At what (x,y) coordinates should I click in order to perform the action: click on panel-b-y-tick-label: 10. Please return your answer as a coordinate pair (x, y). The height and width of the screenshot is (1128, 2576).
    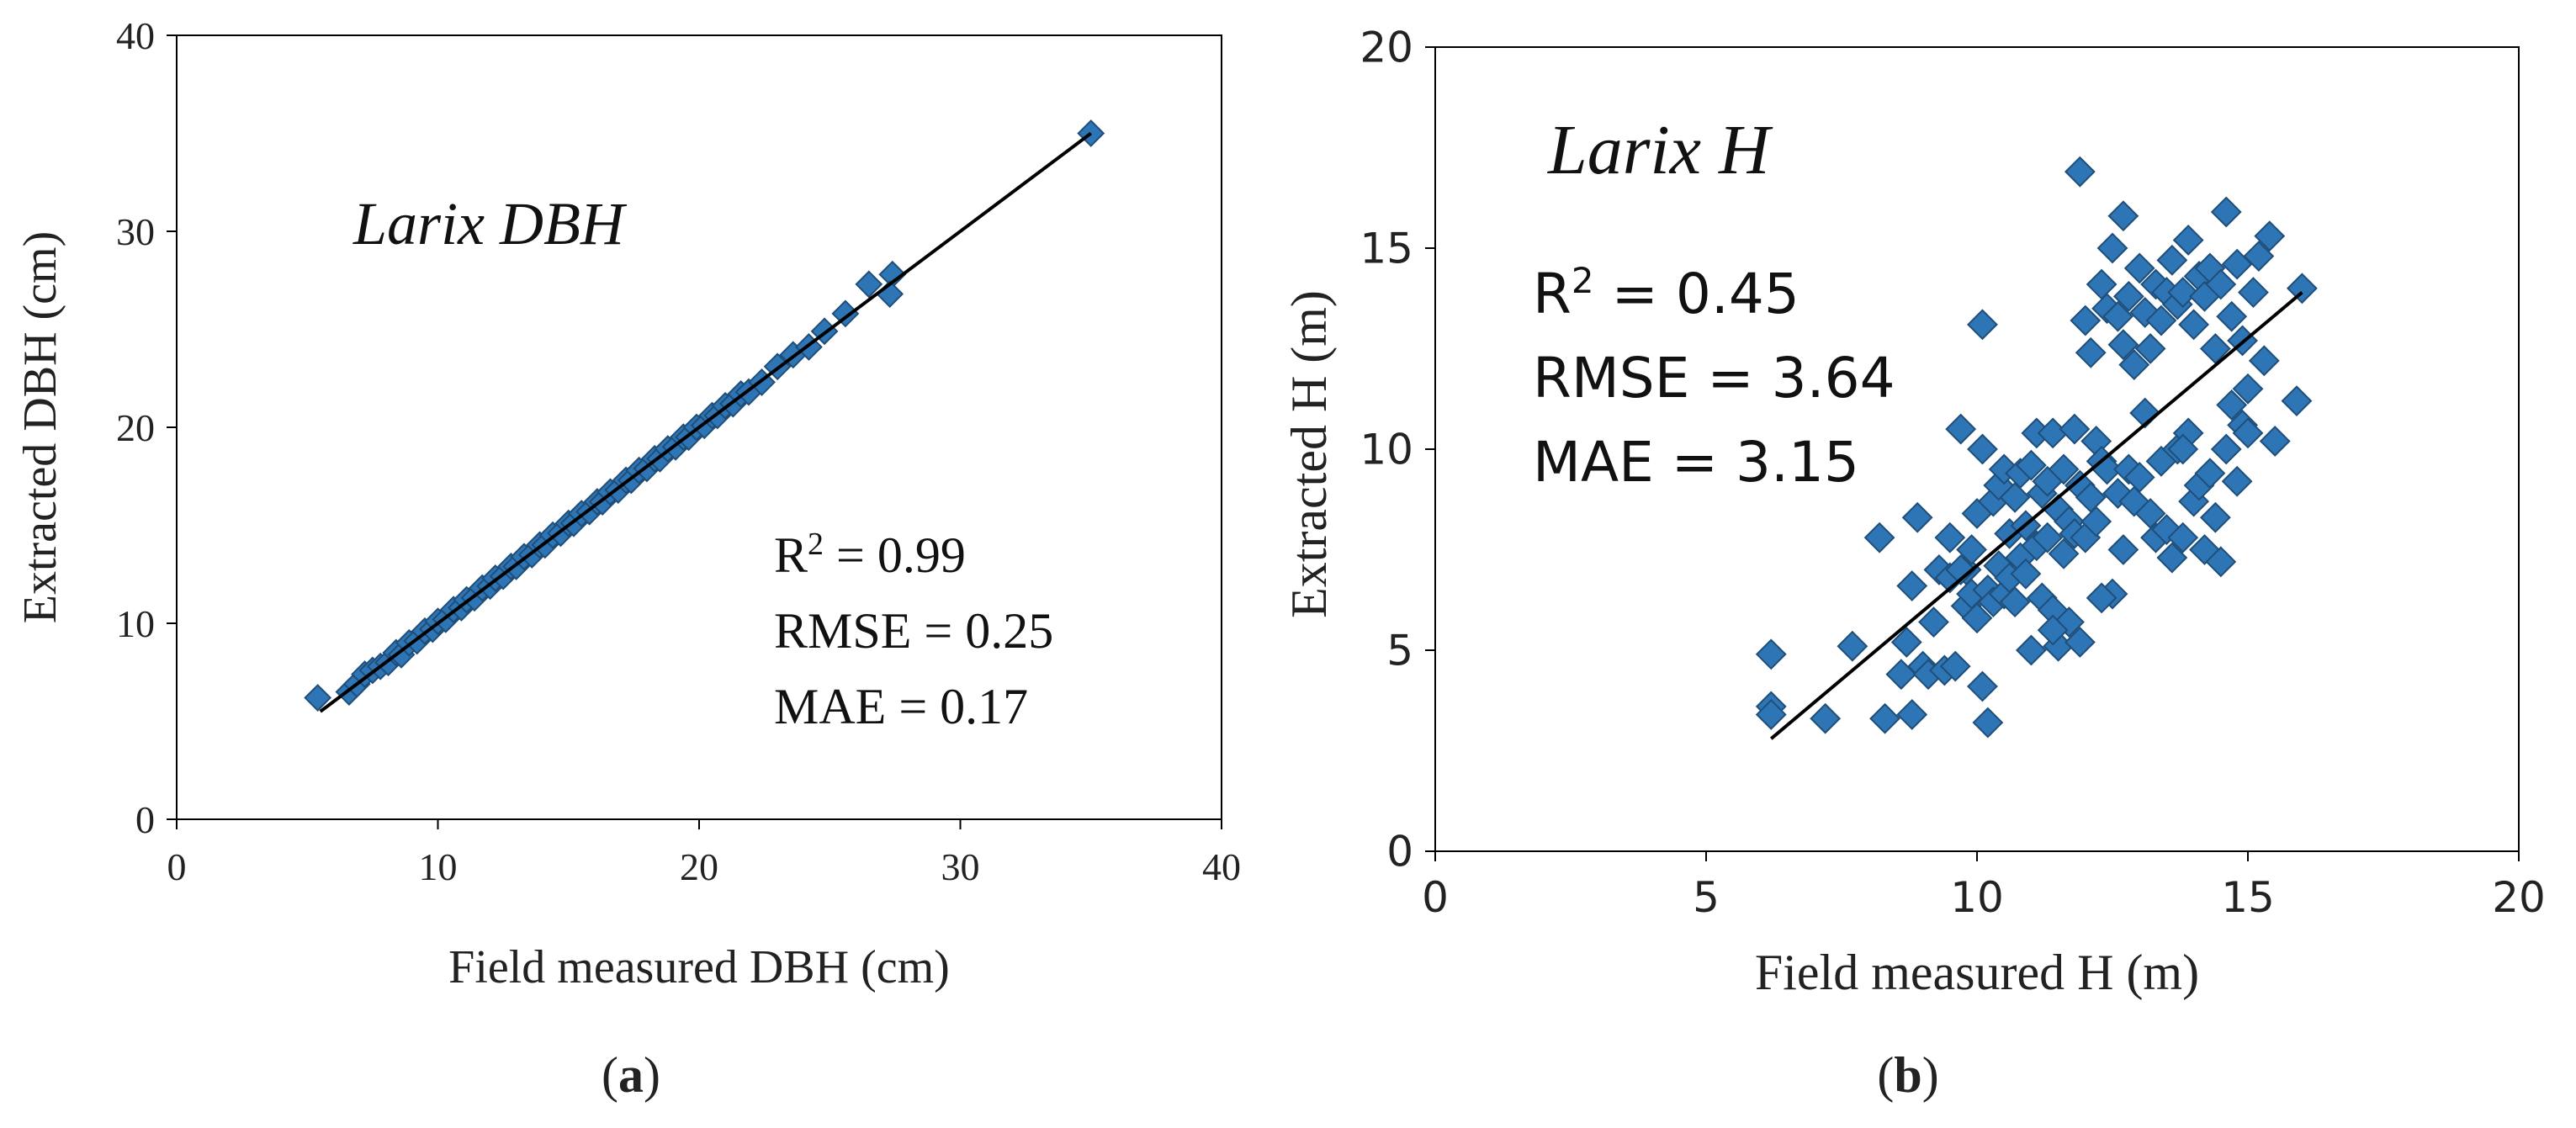
    Looking at the image, I should click on (1386, 450).